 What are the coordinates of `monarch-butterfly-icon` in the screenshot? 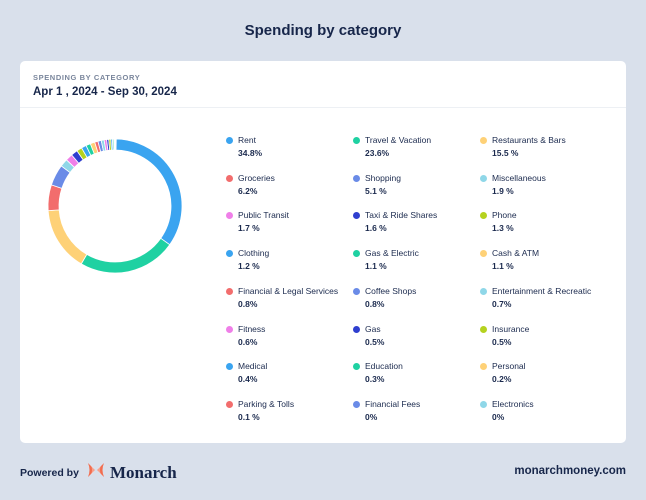 It's located at (96, 472).